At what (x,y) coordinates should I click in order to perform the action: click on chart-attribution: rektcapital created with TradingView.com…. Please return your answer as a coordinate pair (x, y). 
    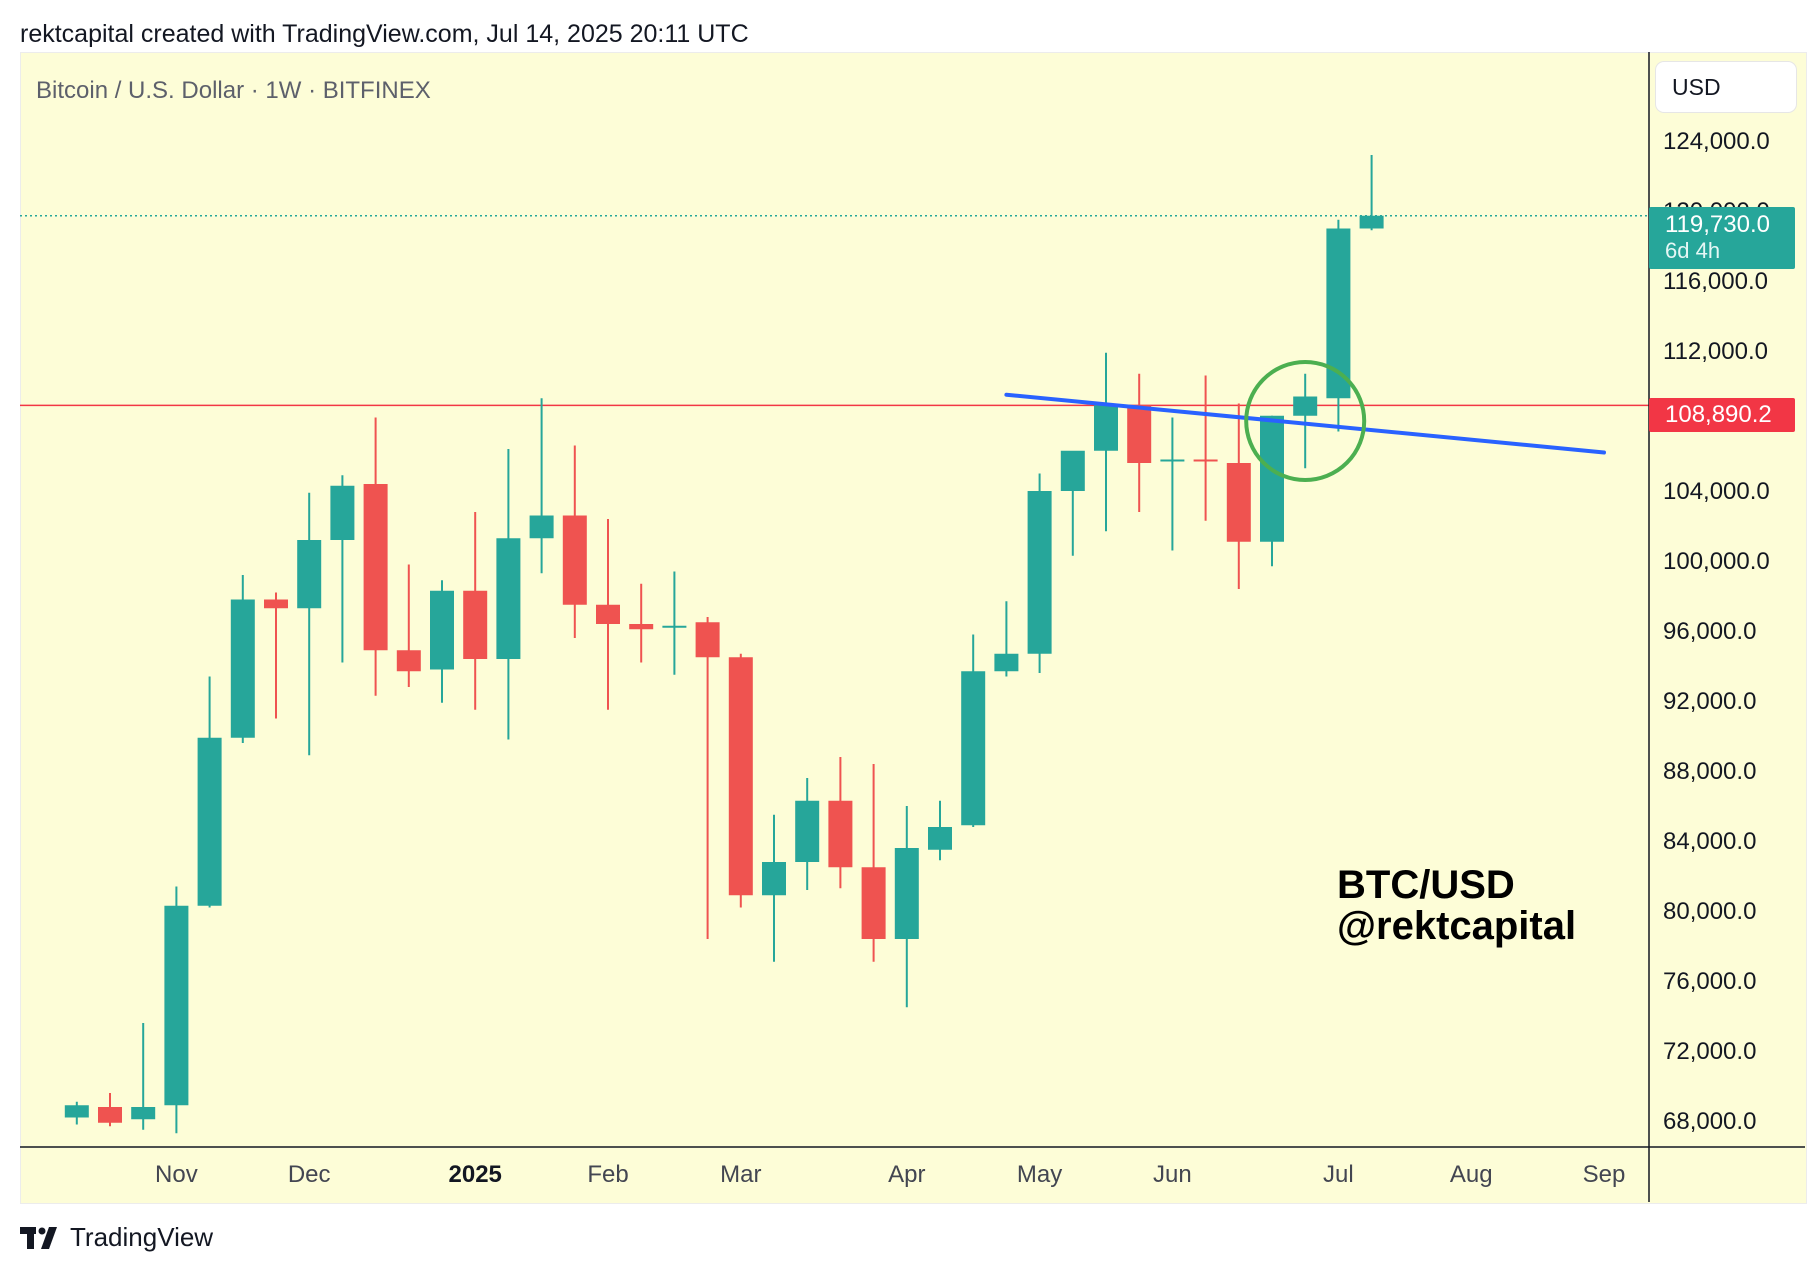
    Looking at the image, I should click on (384, 34).